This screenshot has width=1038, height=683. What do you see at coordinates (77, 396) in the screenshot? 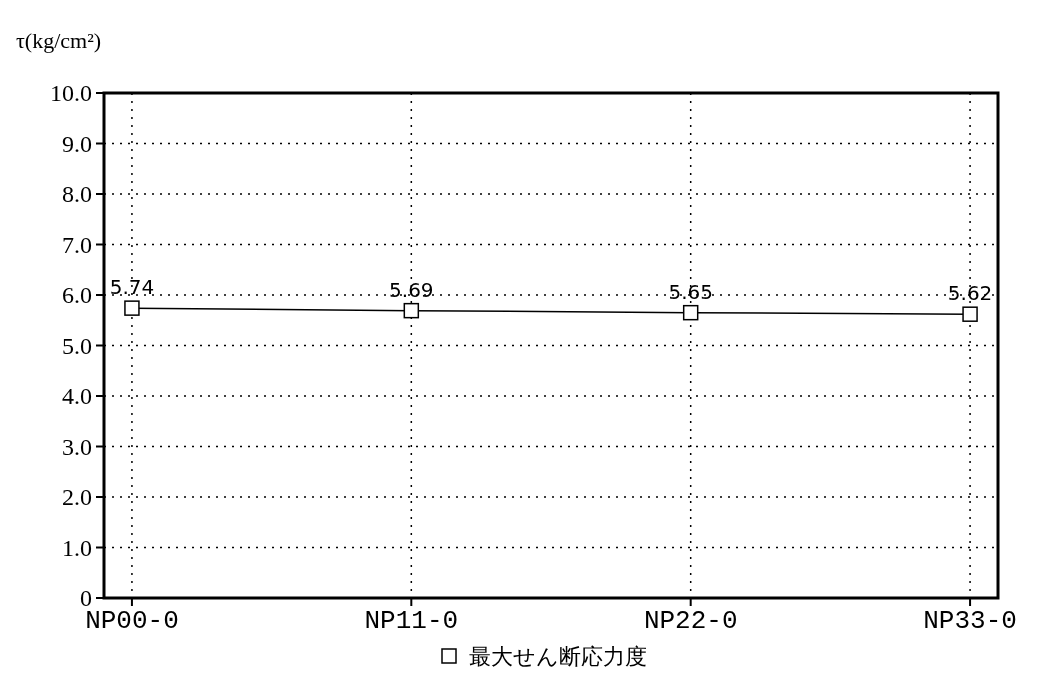
I see `y-tick-label: 4.0` at bounding box center [77, 396].